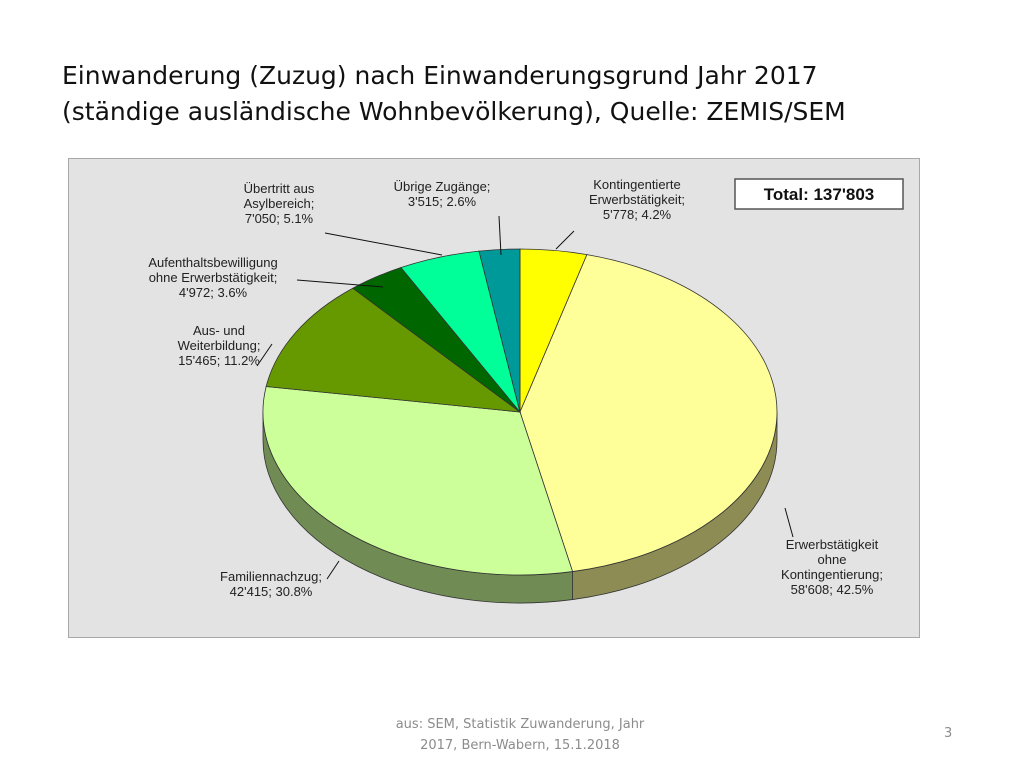  I want to click on slice-label-1-line-2: Kontingentierung;, so click(832, 574).